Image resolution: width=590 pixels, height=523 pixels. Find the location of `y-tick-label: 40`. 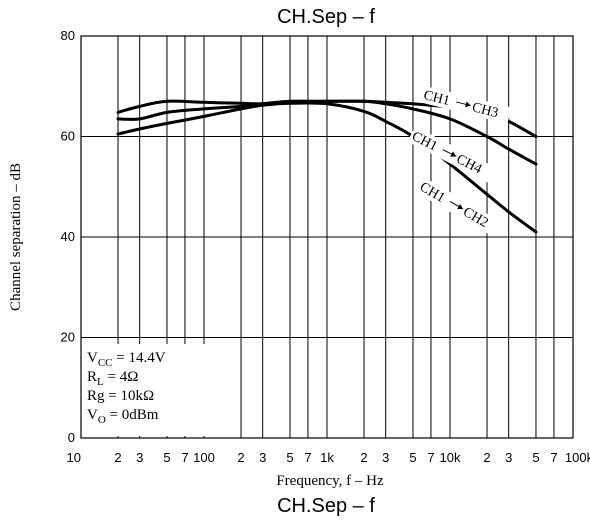

y-tick-label: 40 is located at coordinates (68, 236).